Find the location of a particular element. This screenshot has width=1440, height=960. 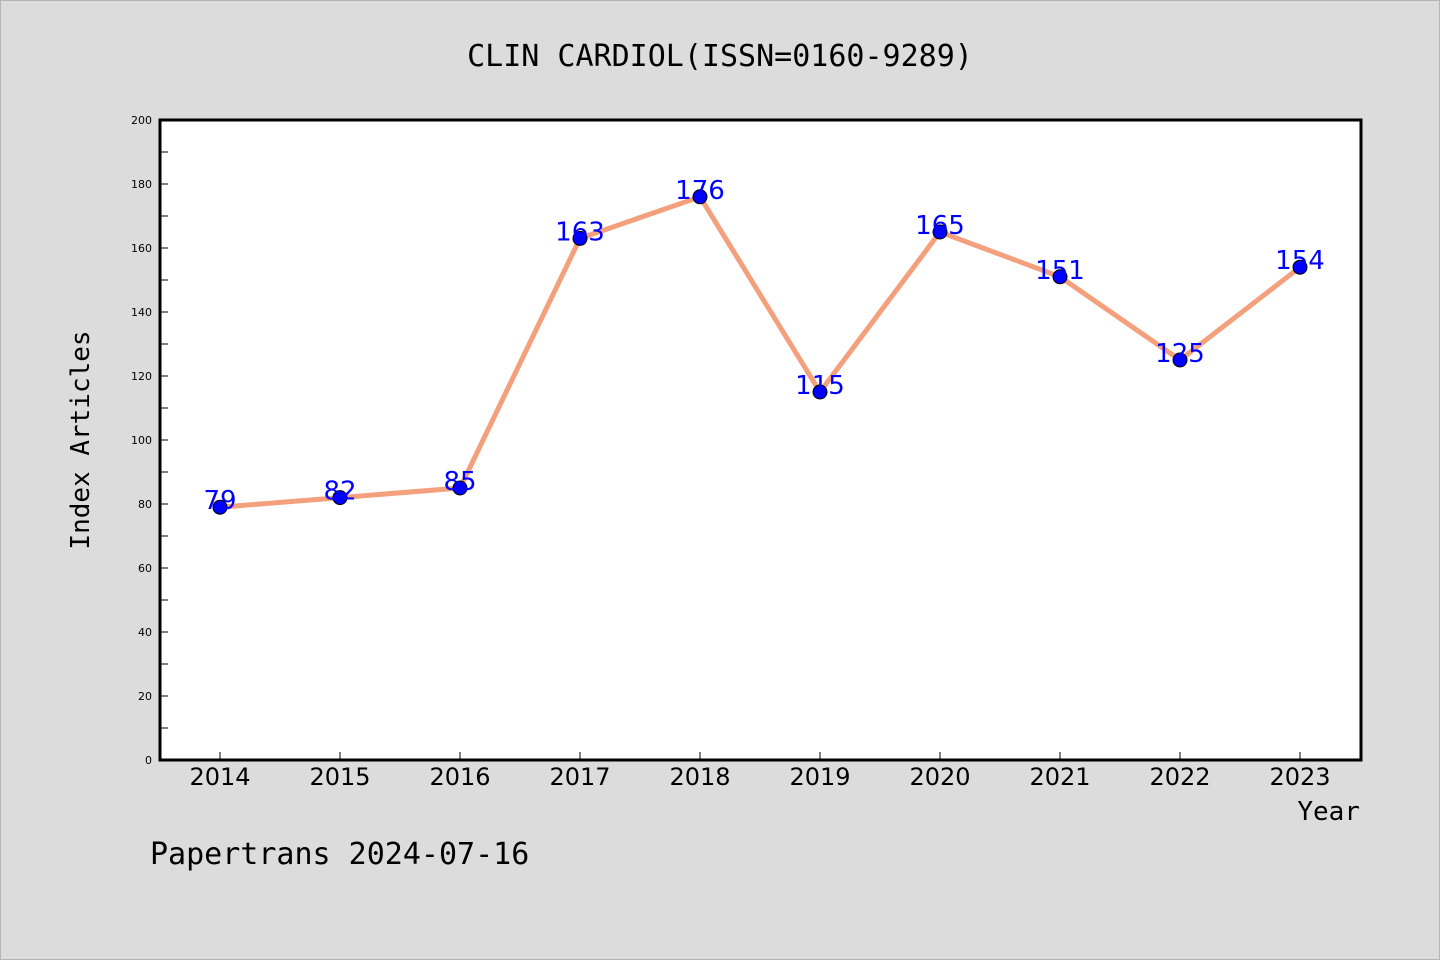

data-label: 165 is located at coordinates (940, 226).